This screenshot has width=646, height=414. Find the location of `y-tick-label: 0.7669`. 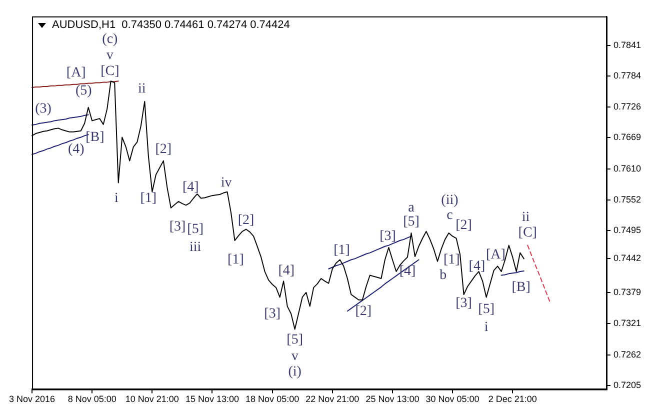

y-tick-label: 0.7669 is located at coordinates (627, 137).